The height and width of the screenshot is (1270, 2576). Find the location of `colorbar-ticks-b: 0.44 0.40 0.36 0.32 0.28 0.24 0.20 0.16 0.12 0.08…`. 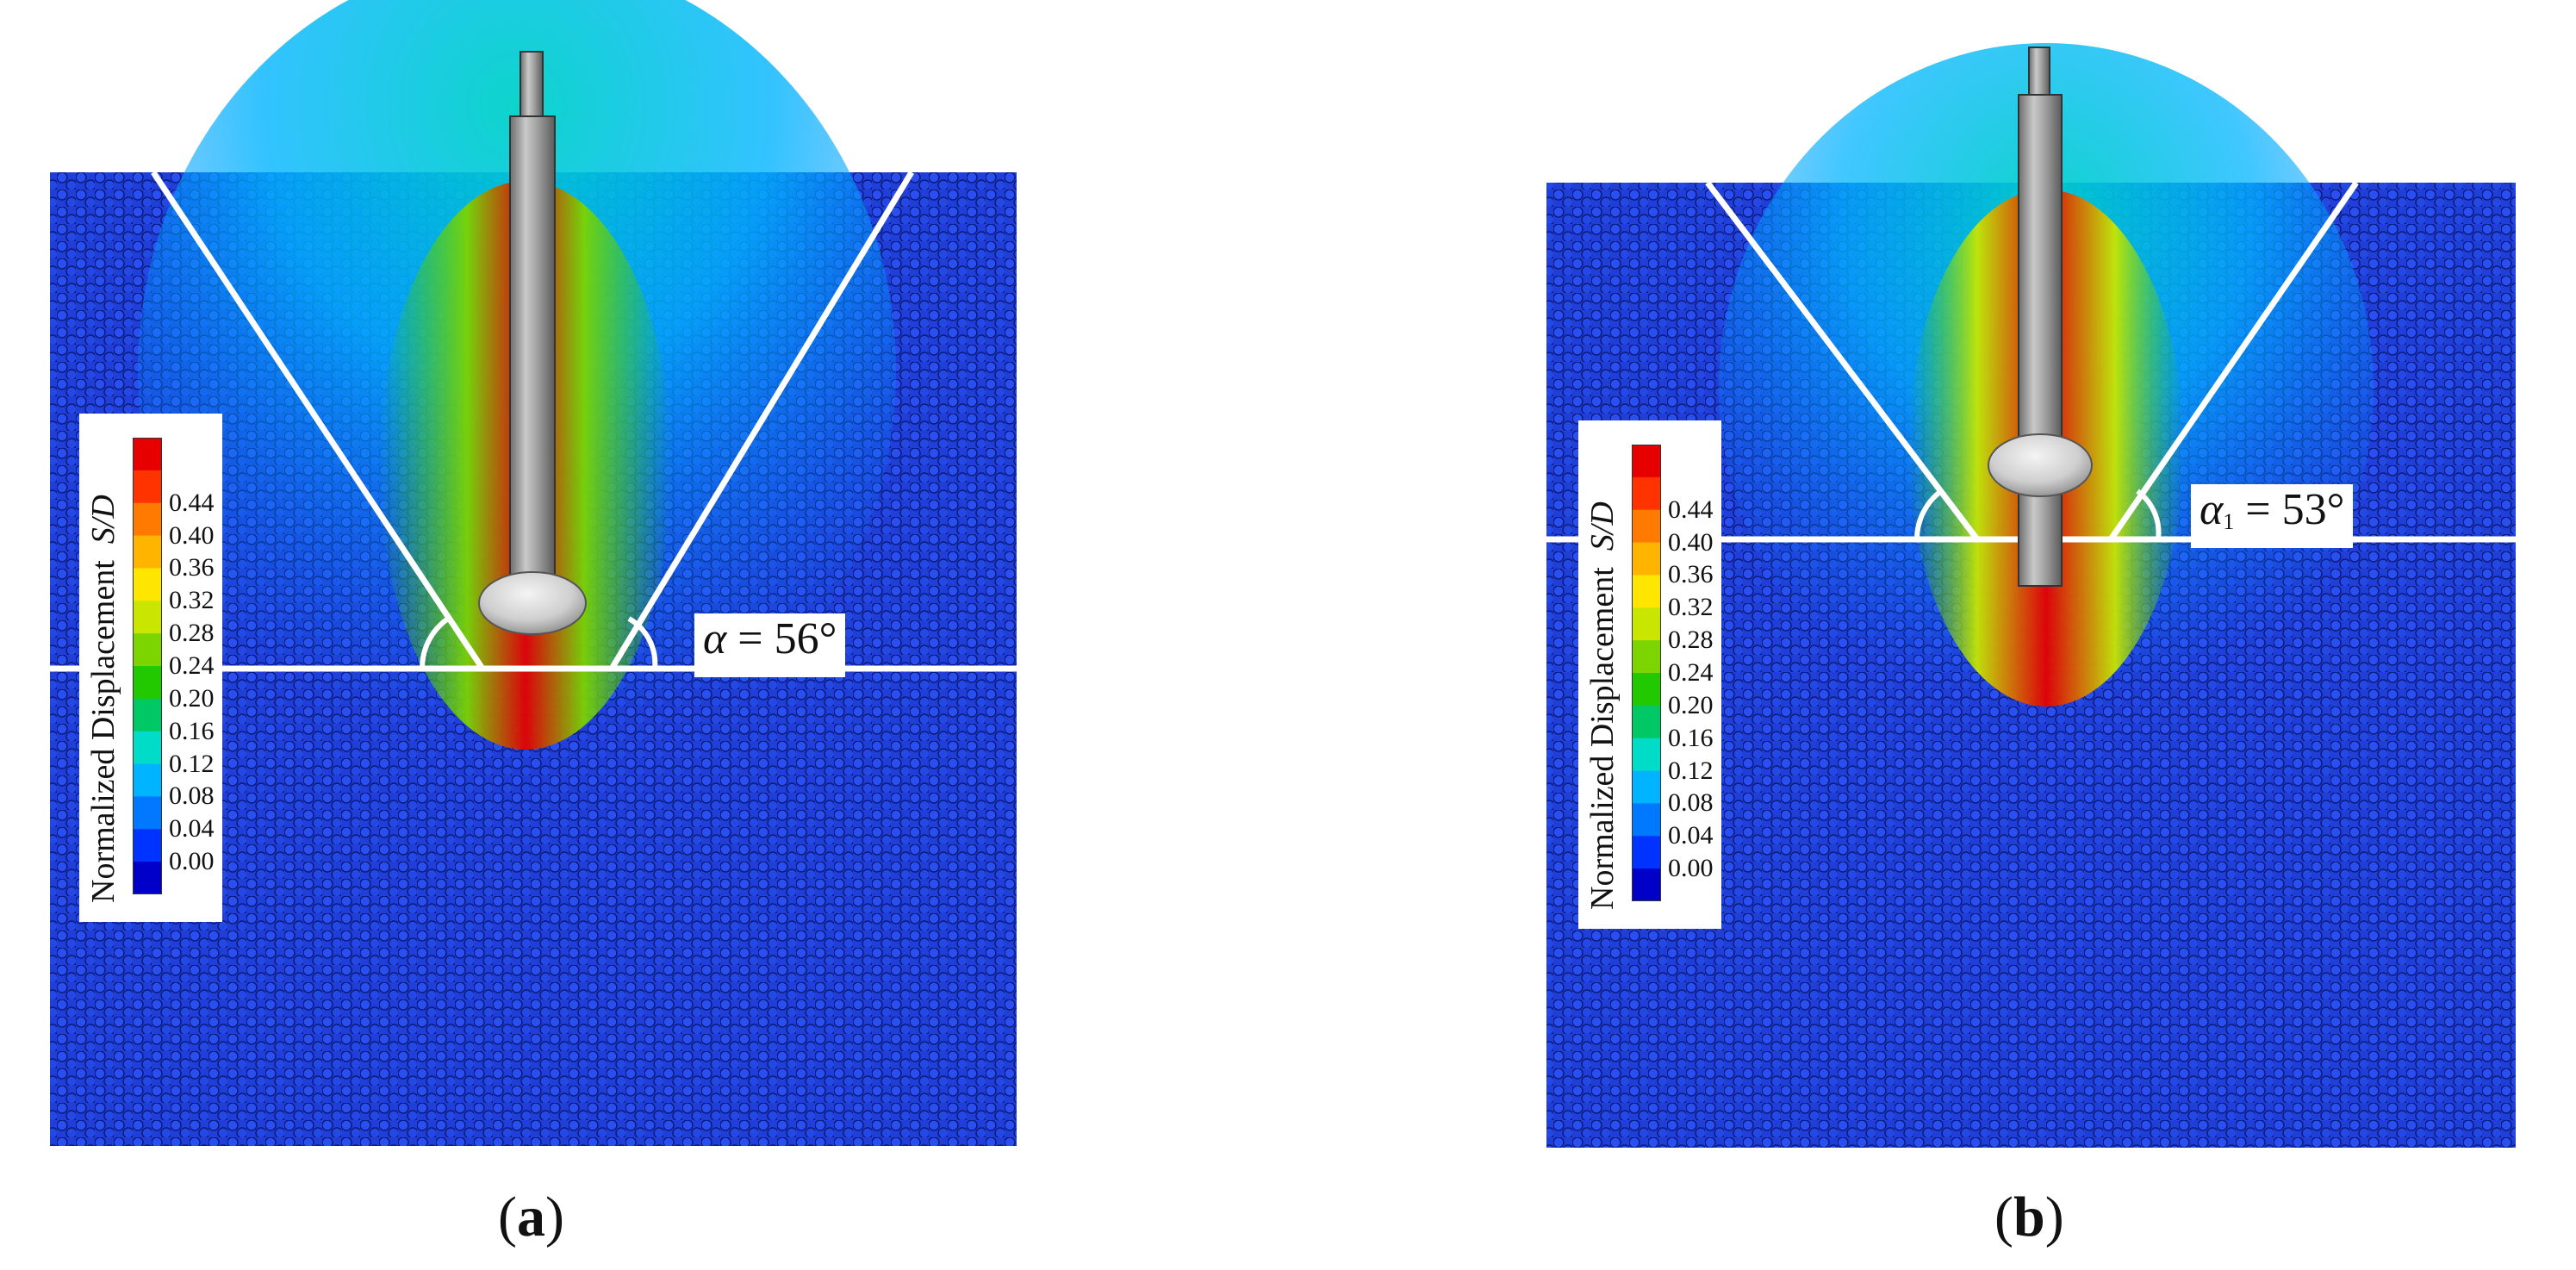

colorbar-ticks-b: 0.44 0.40 0.36 0.32 0.28 0.24 0.20 0.16 0.12 0.08… is located at coordinates (1694, 674).